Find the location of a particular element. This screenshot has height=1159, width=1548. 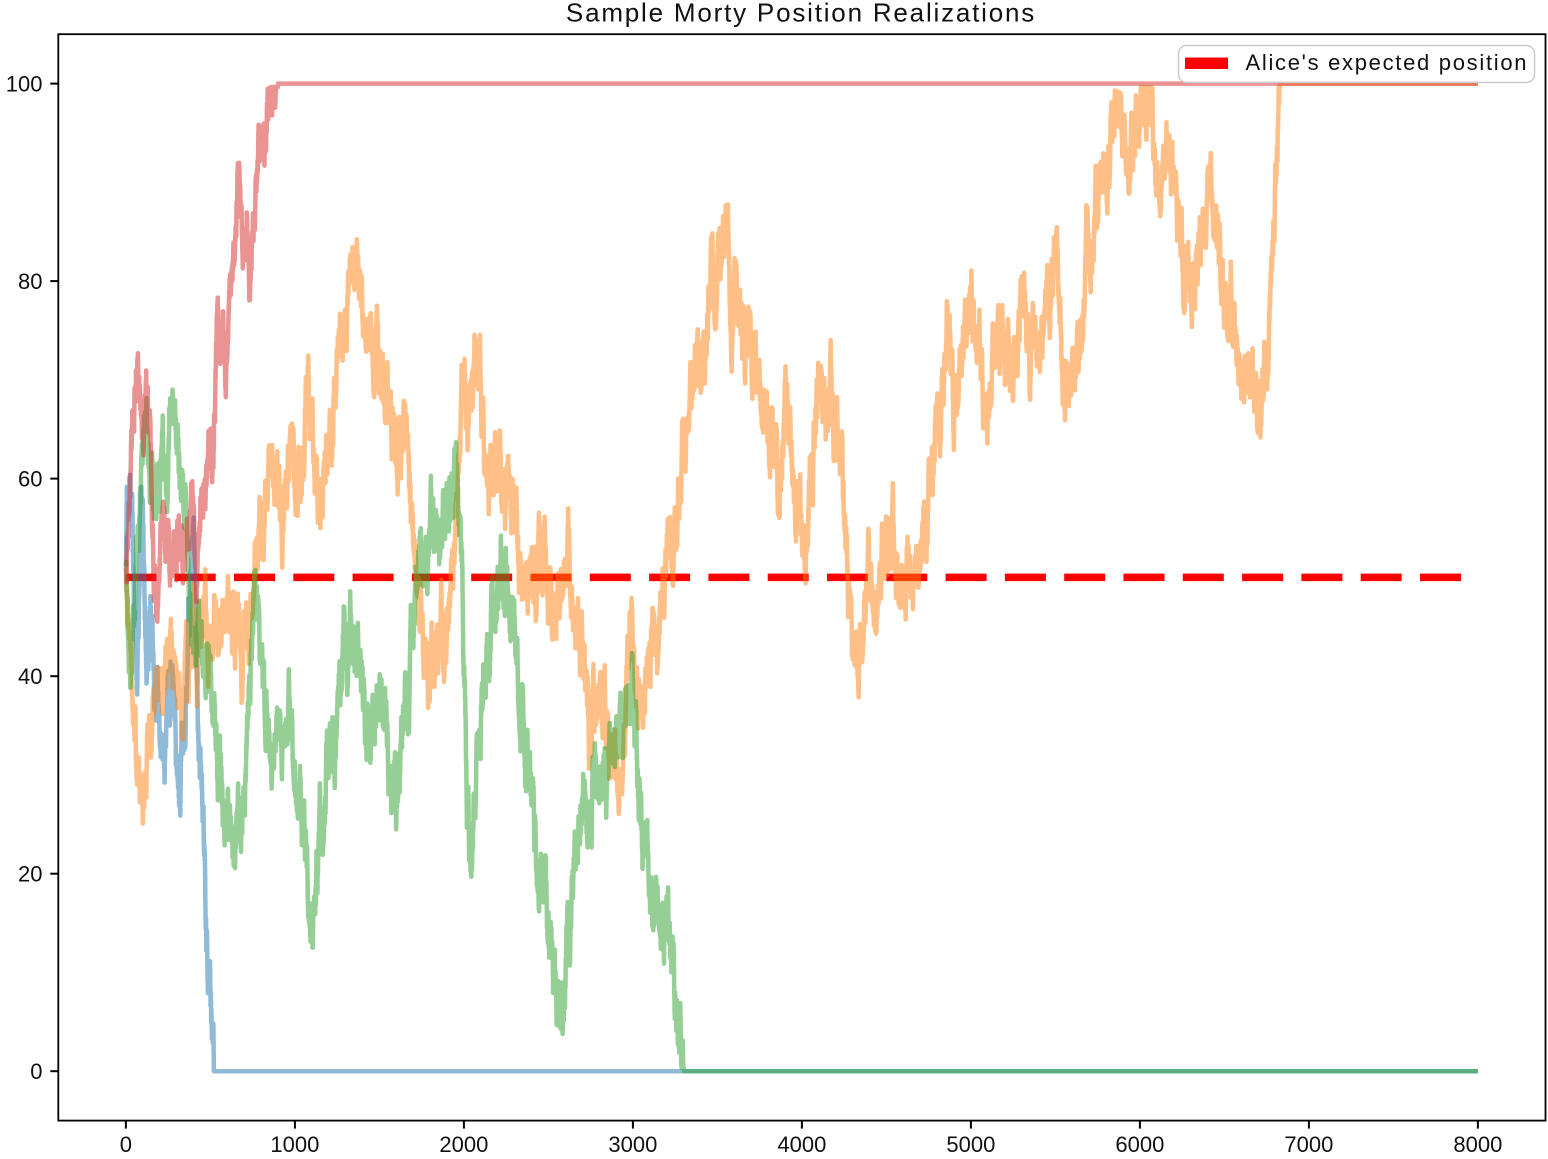

svg-text: 1000 is located at coordinates (294, 1143).